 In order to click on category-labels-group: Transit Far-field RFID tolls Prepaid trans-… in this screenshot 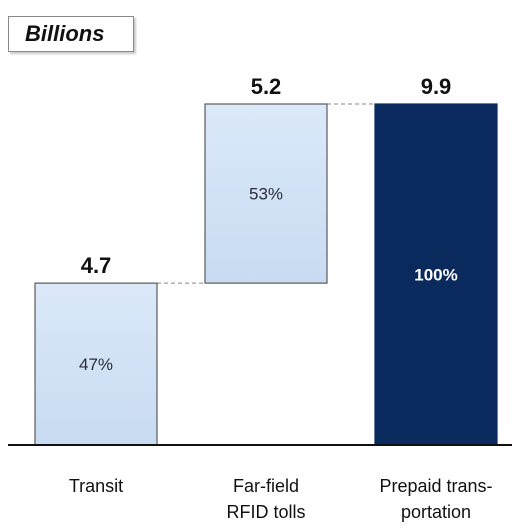, I will do `click(281, 499)`.